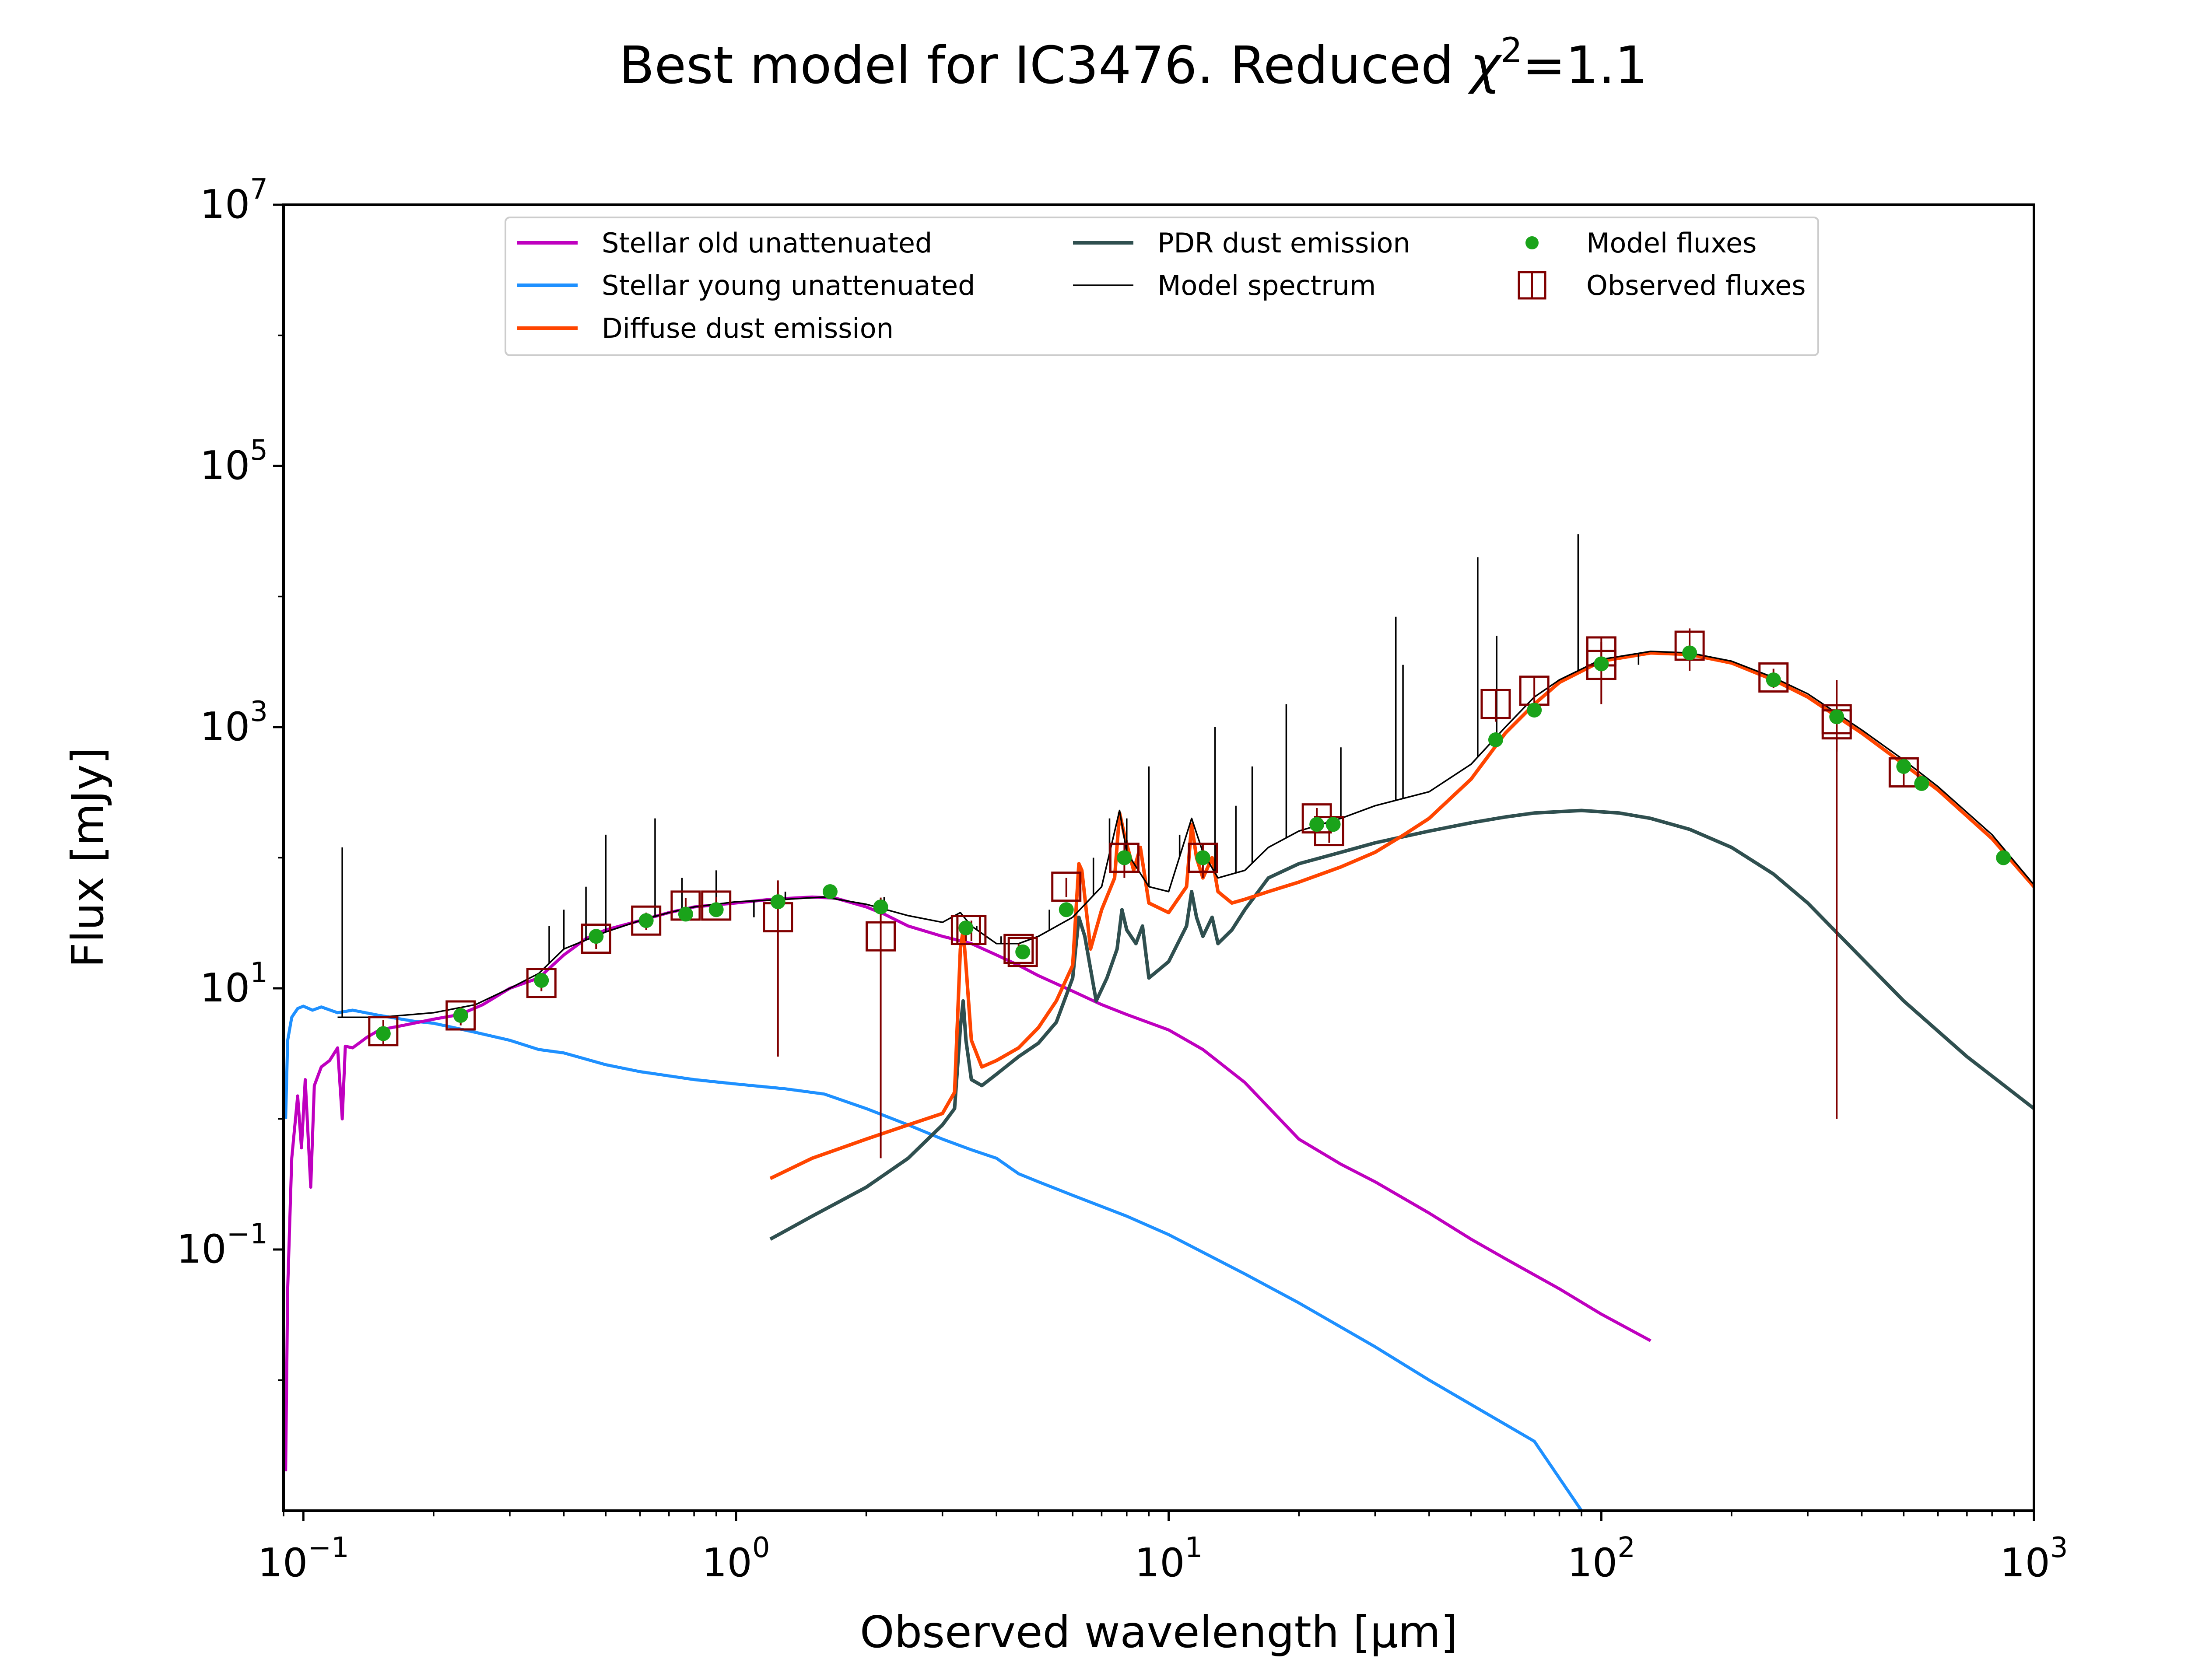 Image resolution: width=2188 pixels, height=1680 pixels. I want to click on legend-label: Observed fluxes, so click(1696, 285).